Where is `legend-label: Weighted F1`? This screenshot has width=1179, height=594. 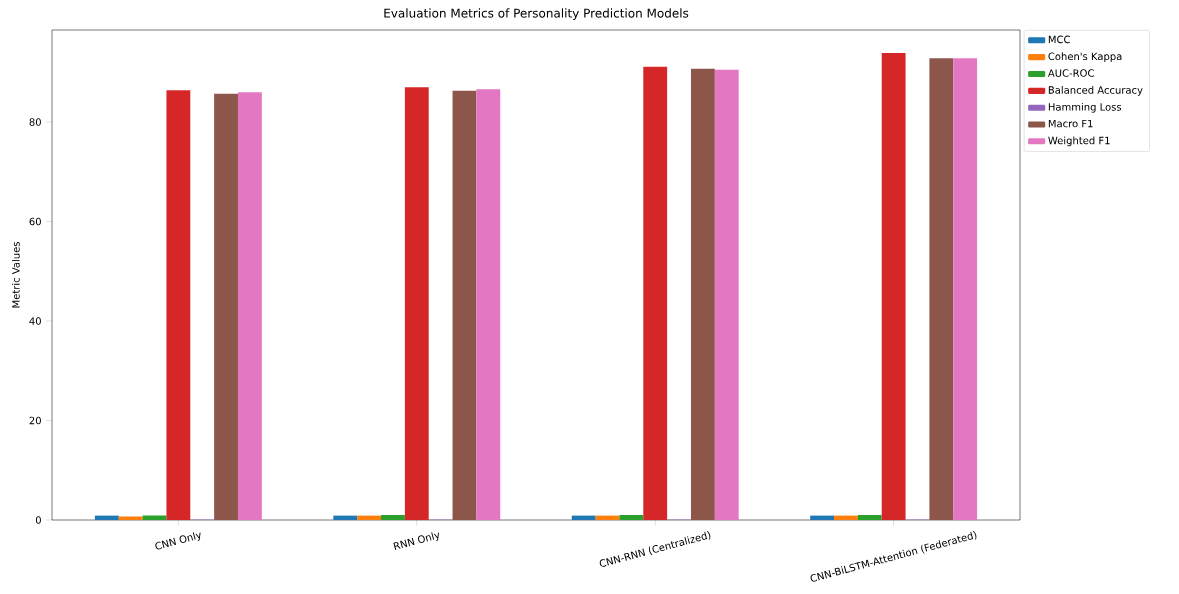 legend-label: Weighted F1 is located at coordinates (1079, 141).